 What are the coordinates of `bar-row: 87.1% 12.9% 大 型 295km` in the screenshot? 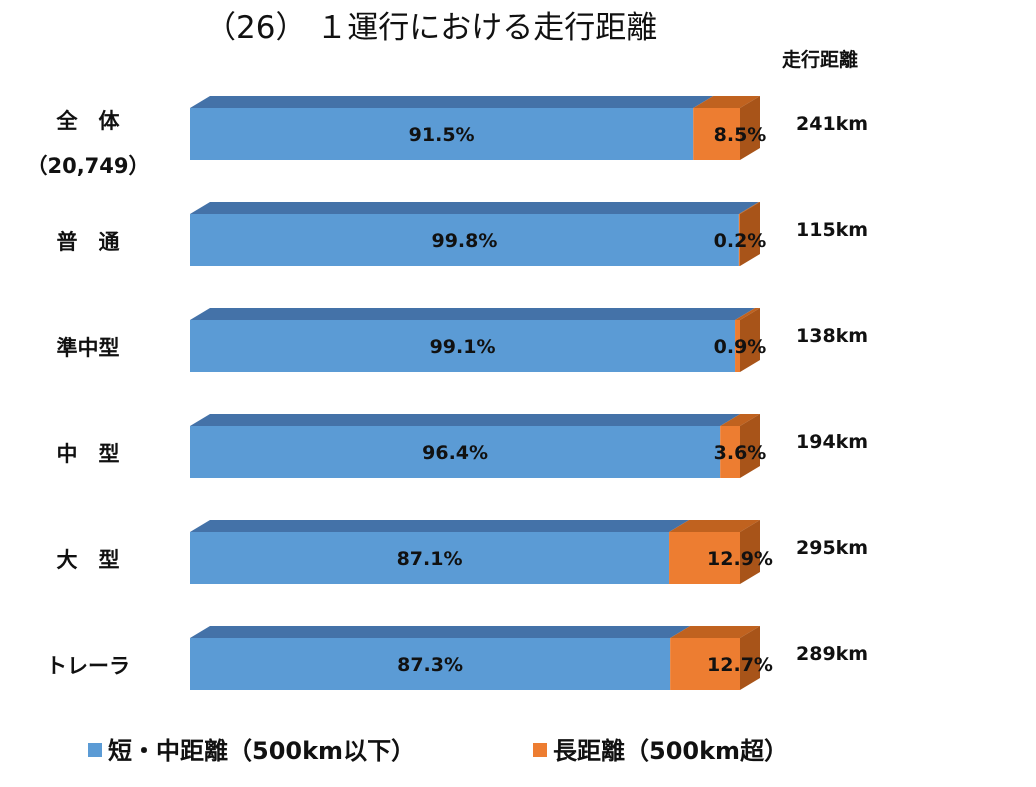 It's located at (462, 552).